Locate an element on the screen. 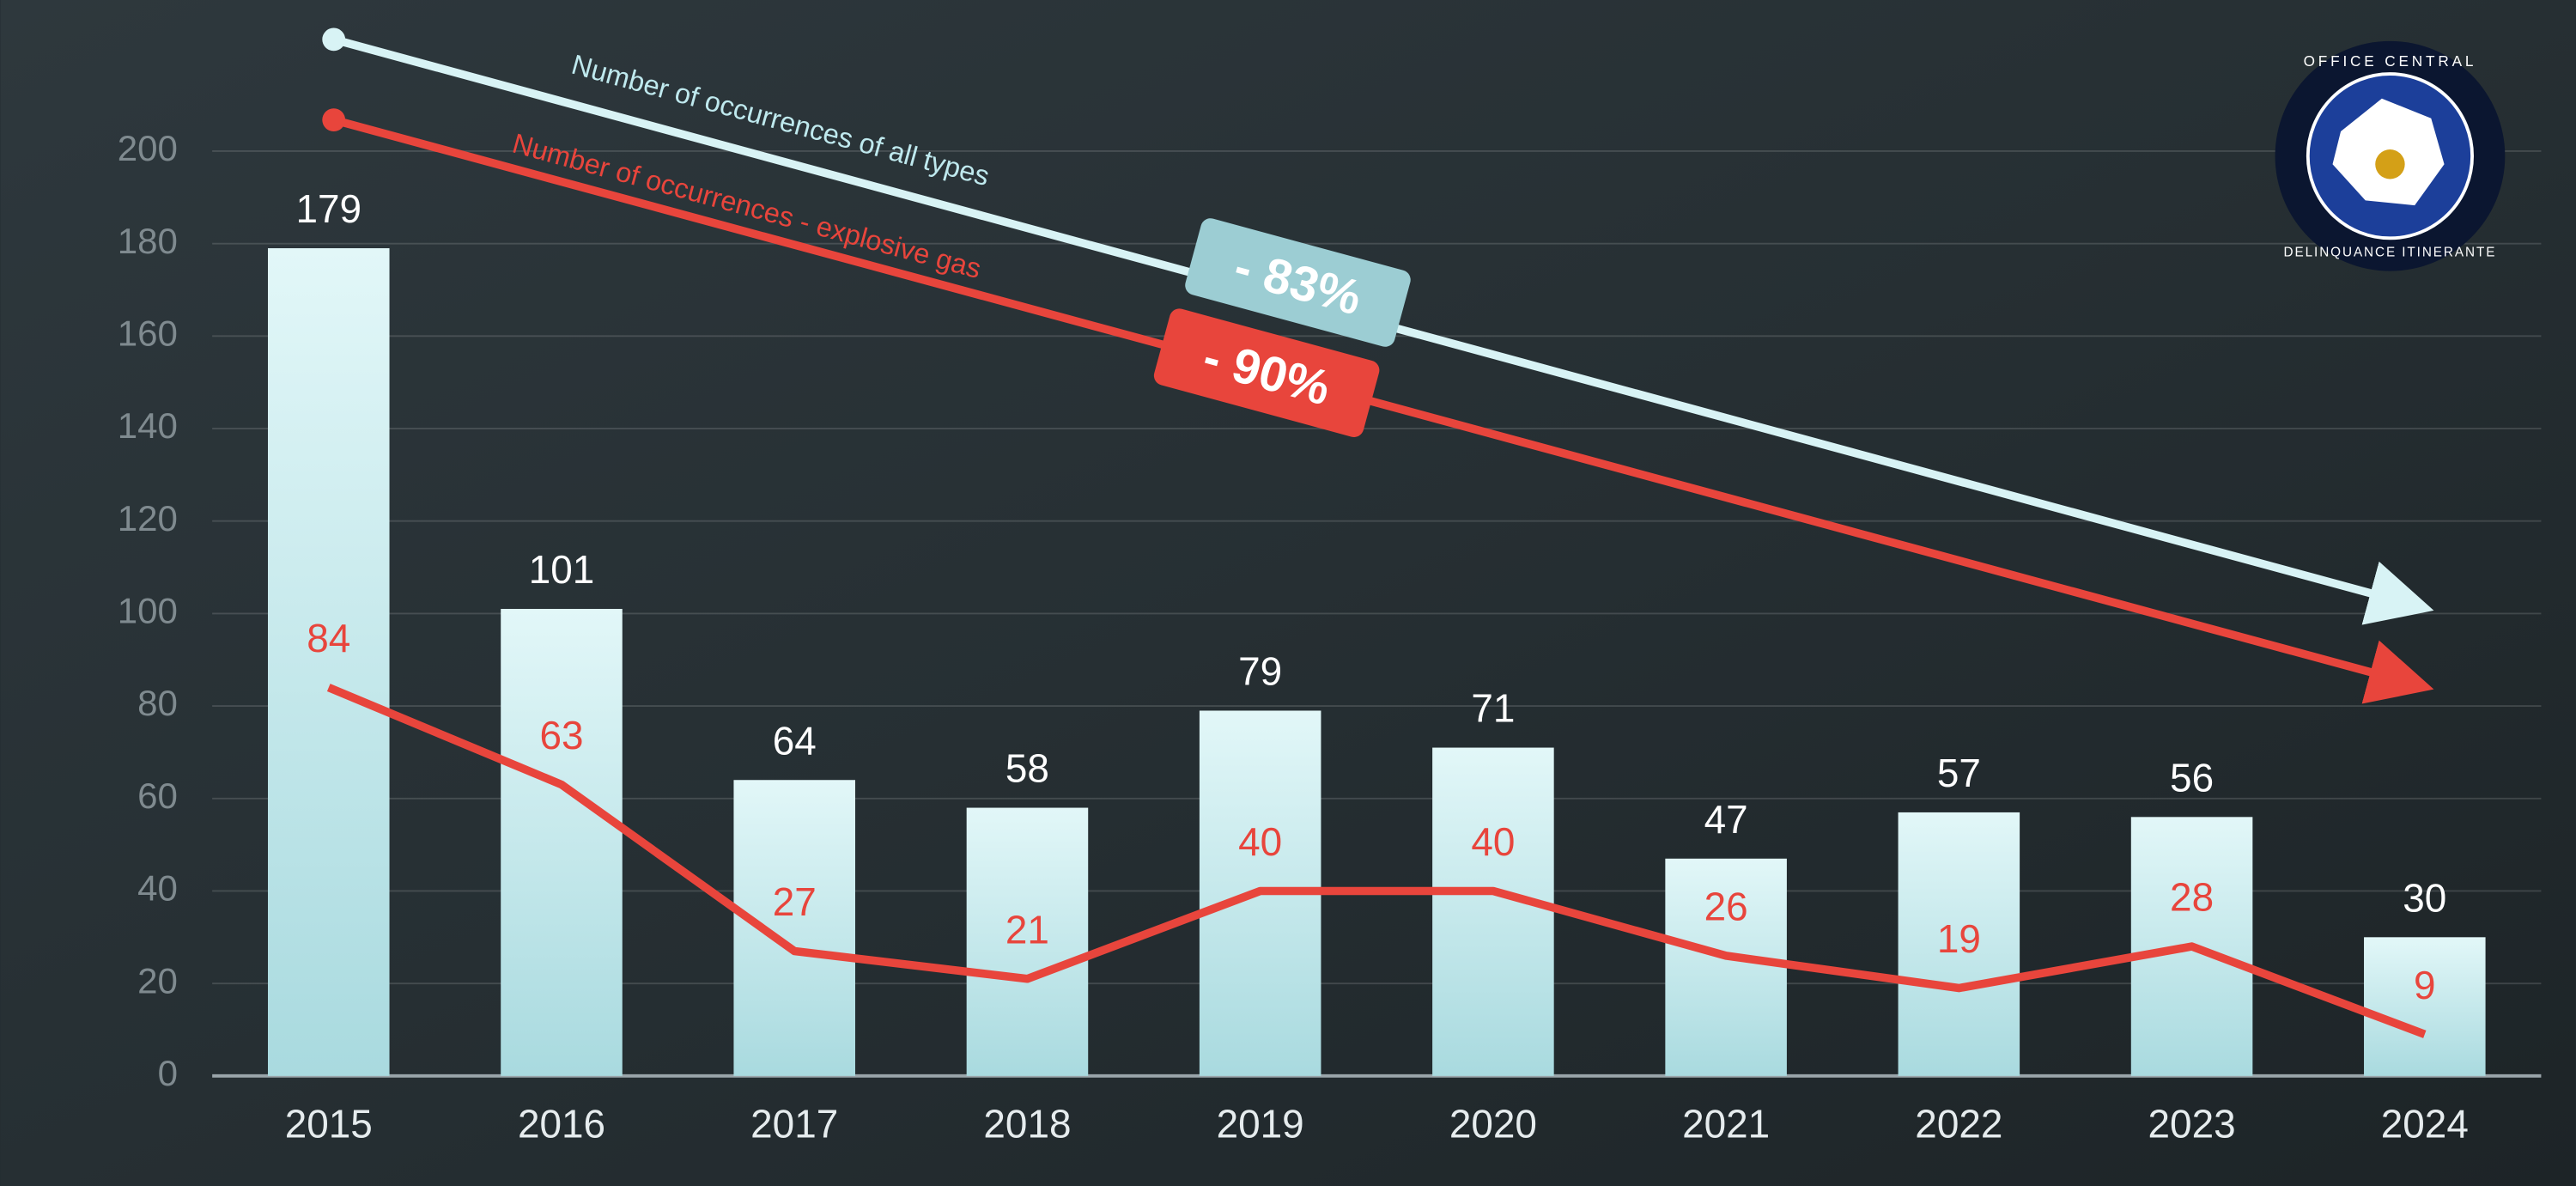 The height and width of the screenshot is (1186, 2576). logo: OFFICE CENTRAL DELINQUANCE ITINERANTE is located at coordinates (2390, 155).